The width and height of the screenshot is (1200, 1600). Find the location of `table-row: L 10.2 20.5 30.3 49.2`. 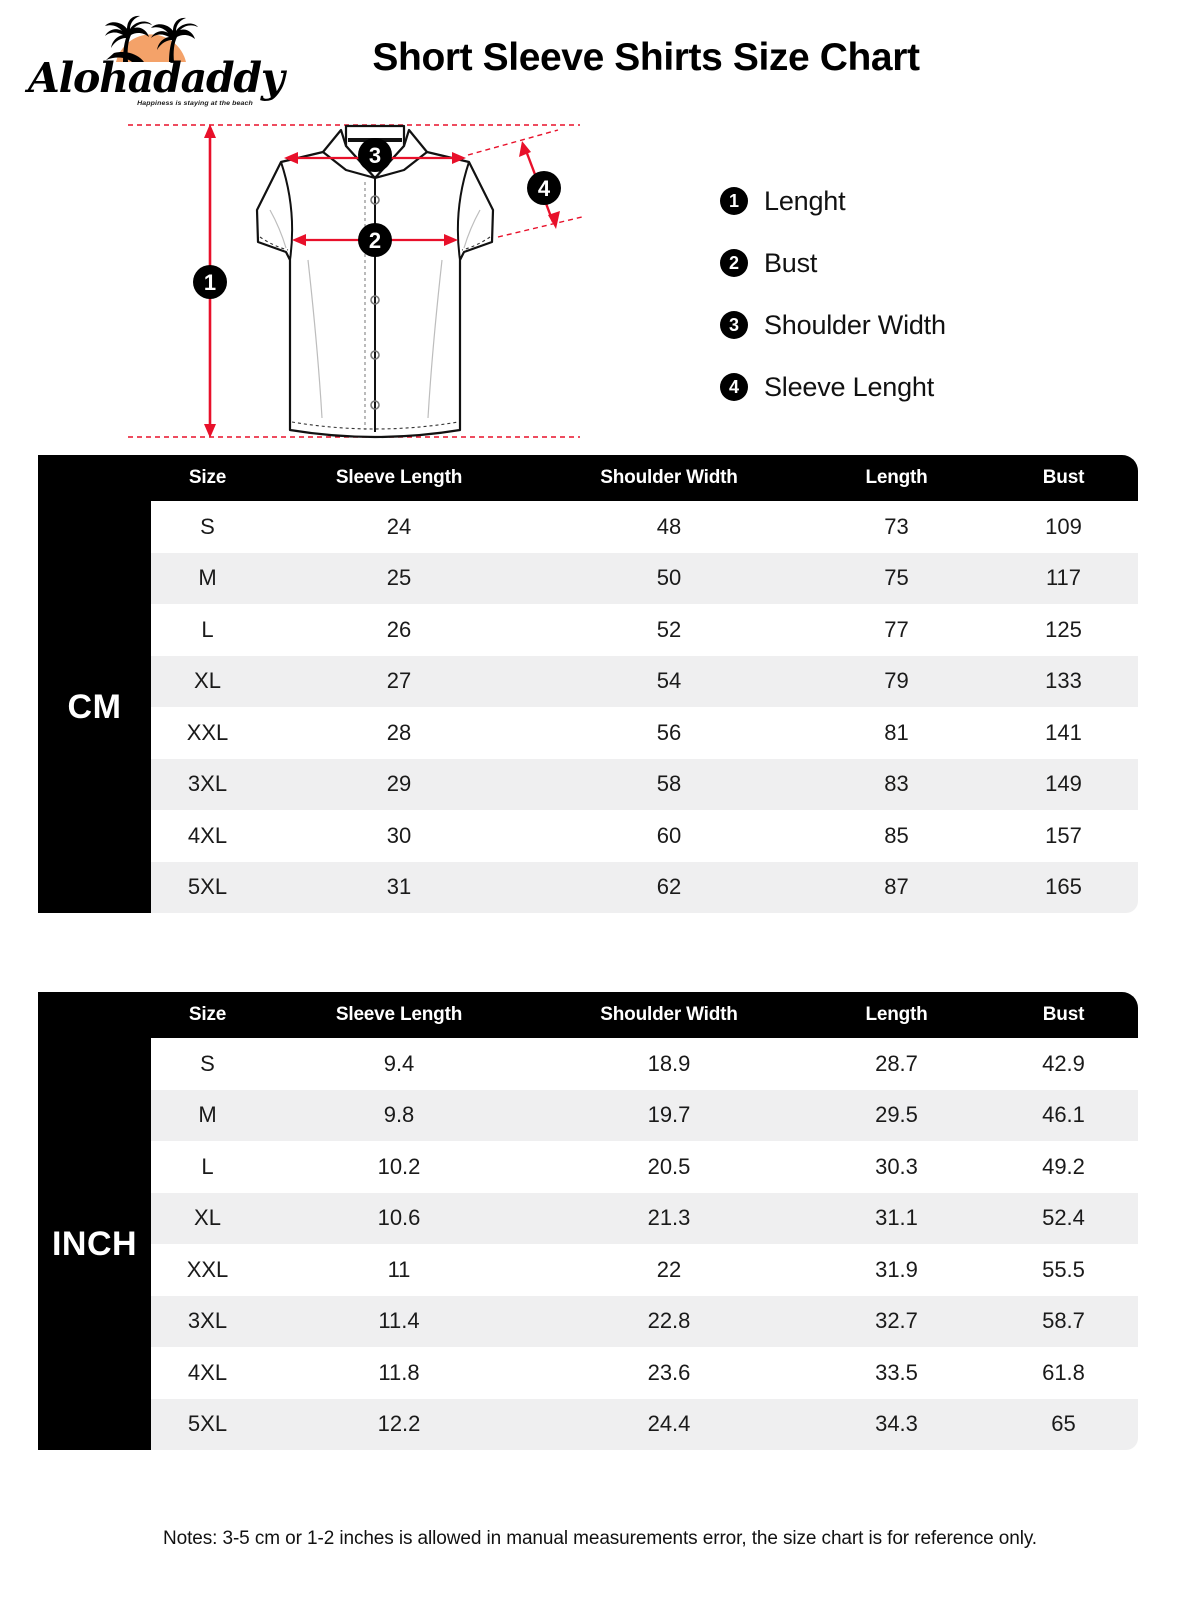

table-row: L 10.2 20.5 30.3 49.2 is located at coordinates (588, 1167).